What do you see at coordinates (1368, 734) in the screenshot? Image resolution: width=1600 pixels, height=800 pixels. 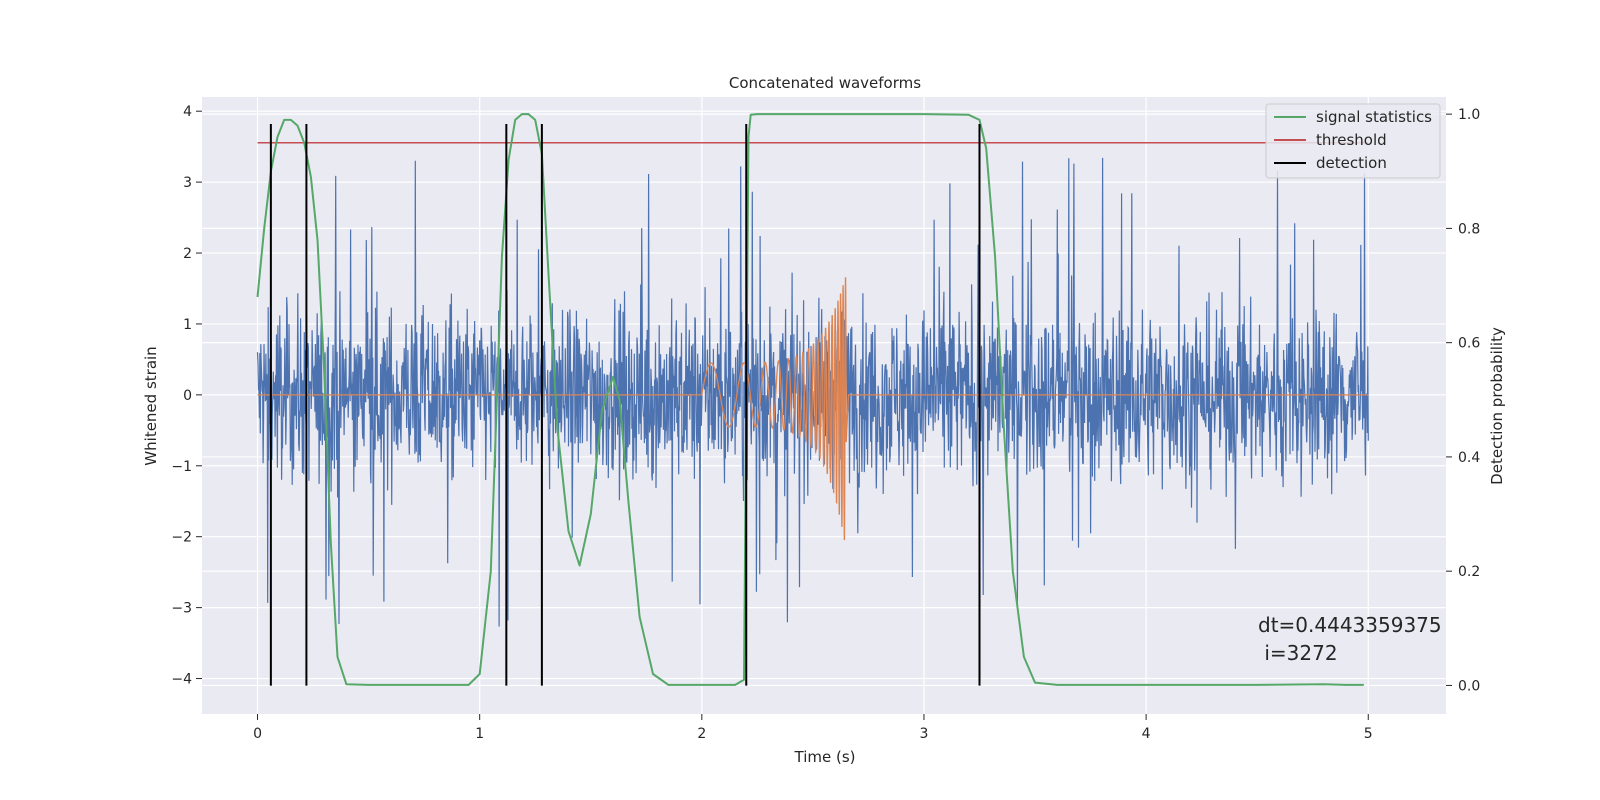 I see `x-tick-label: 5` at bounding box center [1368, 734].